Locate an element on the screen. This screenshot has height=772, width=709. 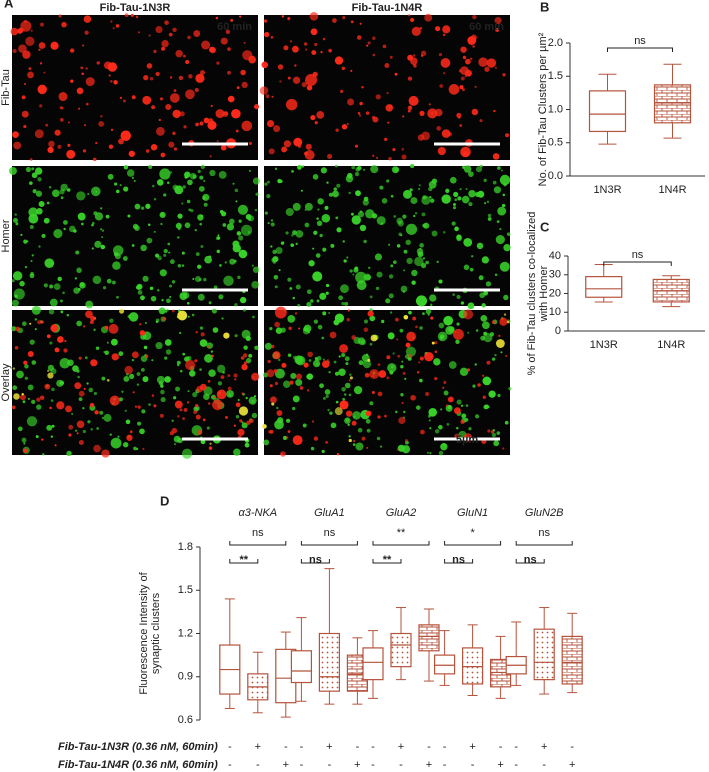
y-tick-label: 0.6 is located at coordinates (185, 720).